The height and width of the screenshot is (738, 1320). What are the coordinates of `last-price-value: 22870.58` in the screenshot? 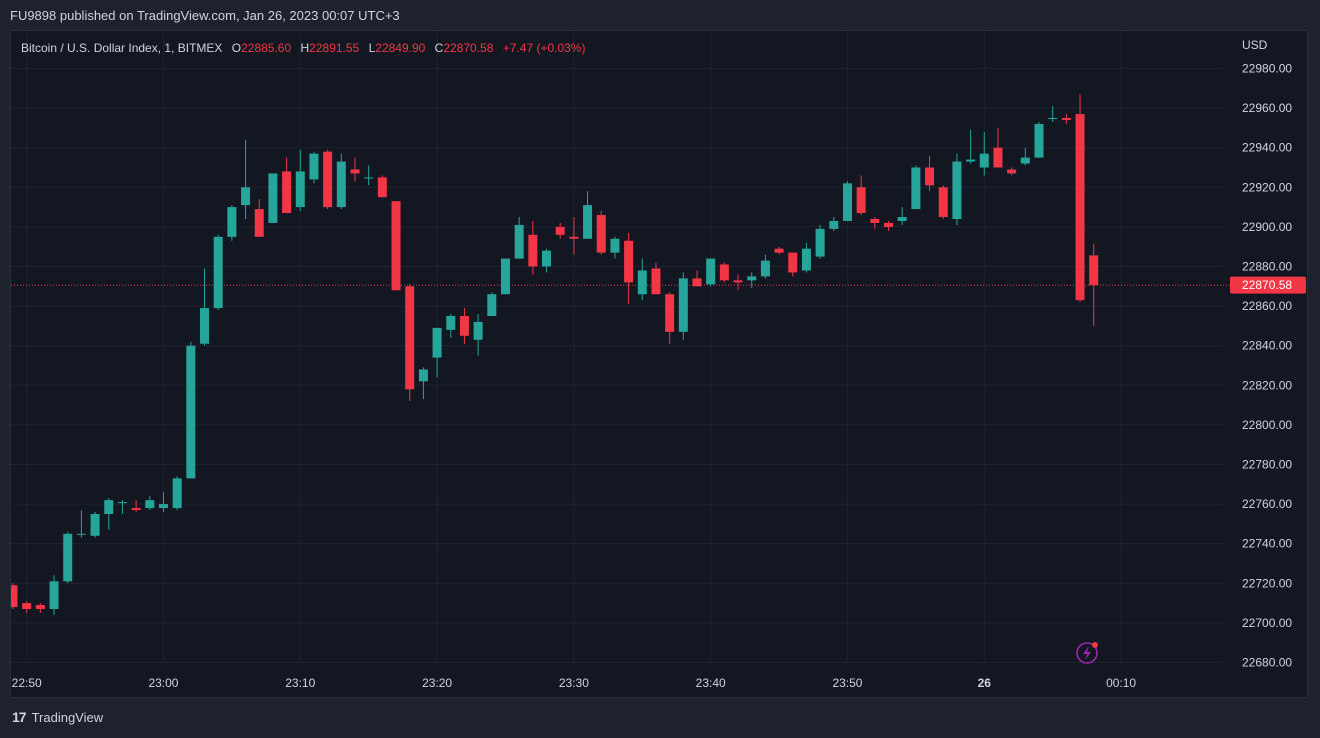 It's located at (1267, 285).